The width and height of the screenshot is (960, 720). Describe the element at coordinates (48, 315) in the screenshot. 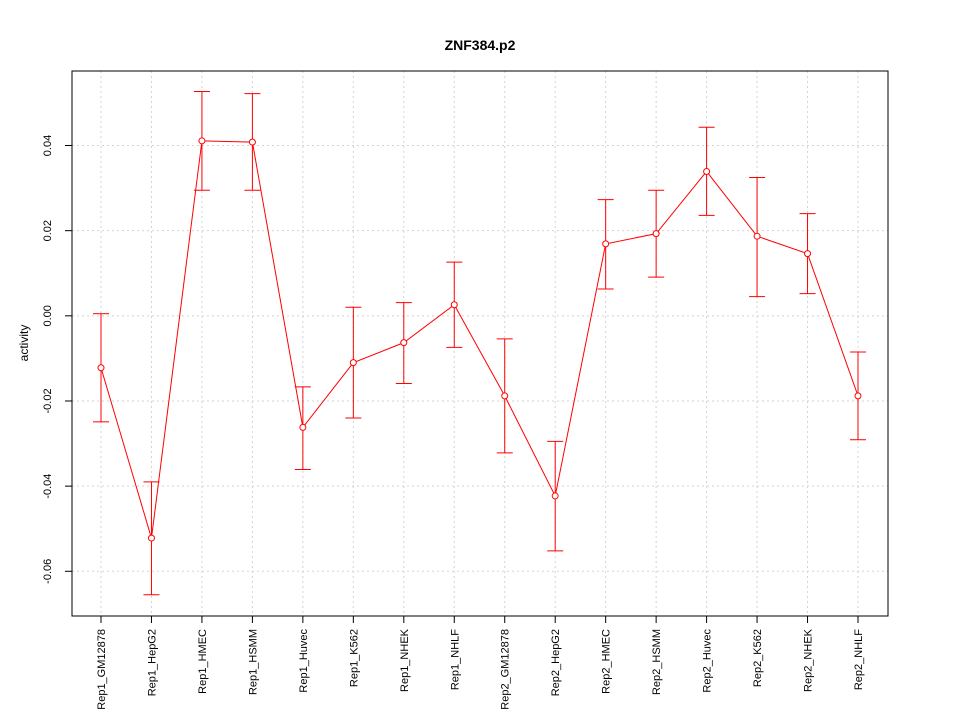

I see `y-tick-label: 0.00` at that location.